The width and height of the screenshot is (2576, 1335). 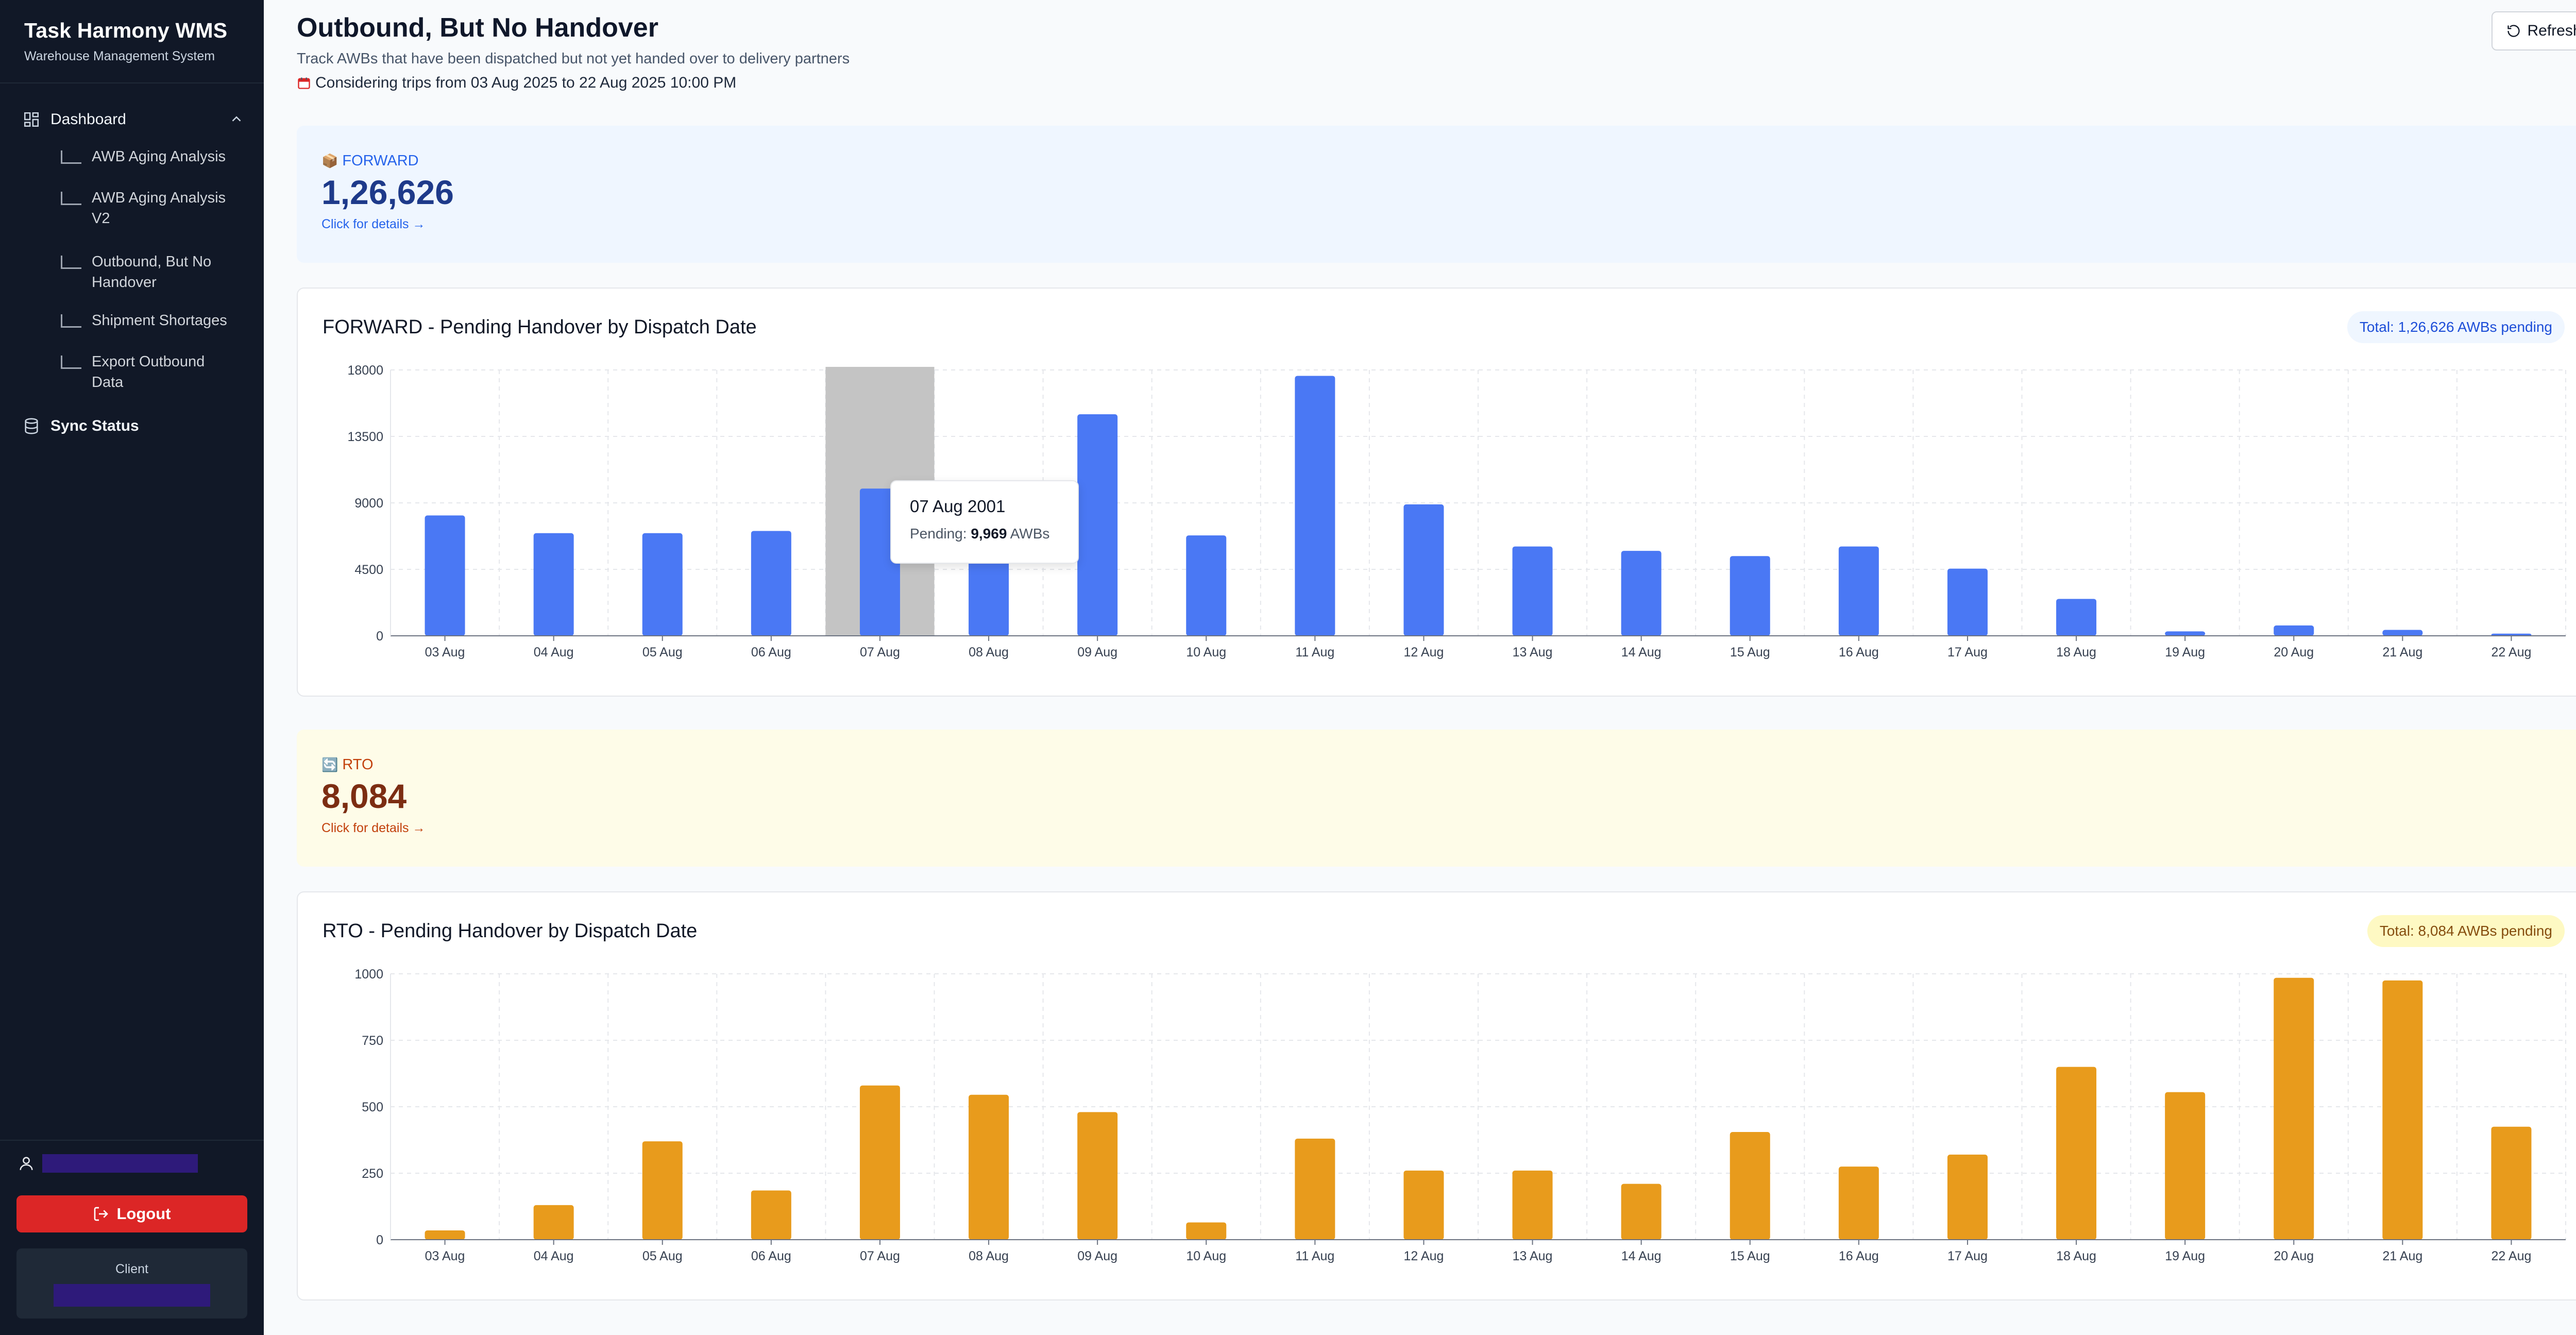 What do you see at coordinates (379, 1240) in the screenshot?
I see `rto-y-tick-label: 0` at bounding box center [379, 1240].